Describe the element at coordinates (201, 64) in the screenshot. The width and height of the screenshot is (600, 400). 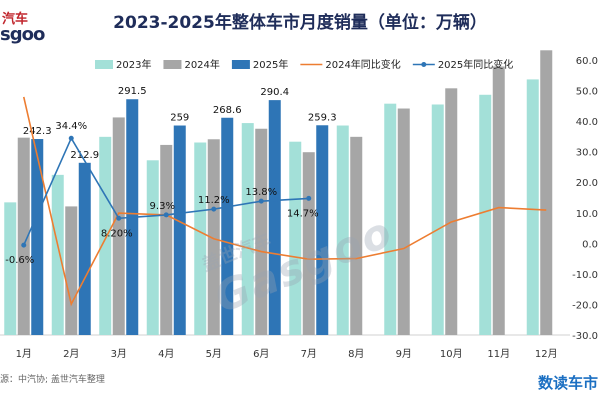
I see `legend-label-2024年: 2024年` at that location.